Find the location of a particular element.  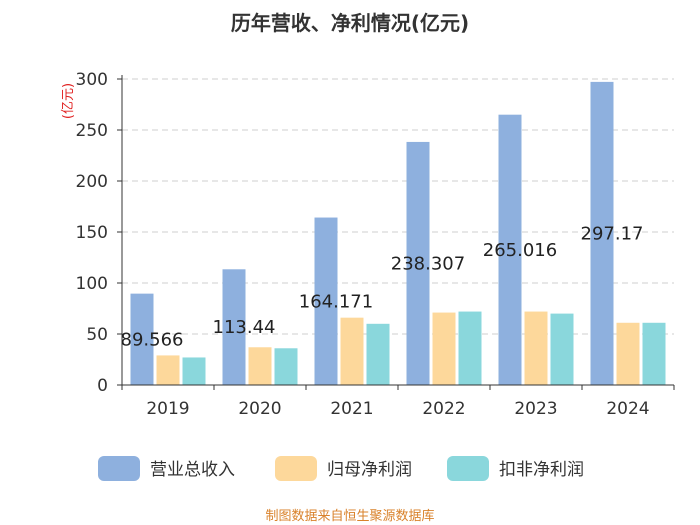

data-label: 265.016 is located at coordinates (520, 250).